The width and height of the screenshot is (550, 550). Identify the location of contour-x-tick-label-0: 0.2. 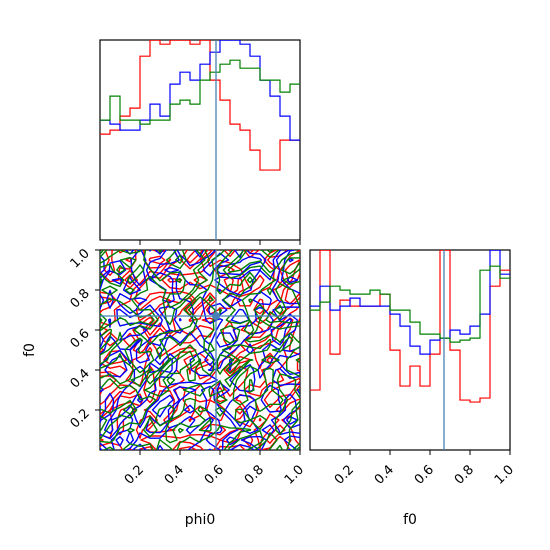
(134, 474).